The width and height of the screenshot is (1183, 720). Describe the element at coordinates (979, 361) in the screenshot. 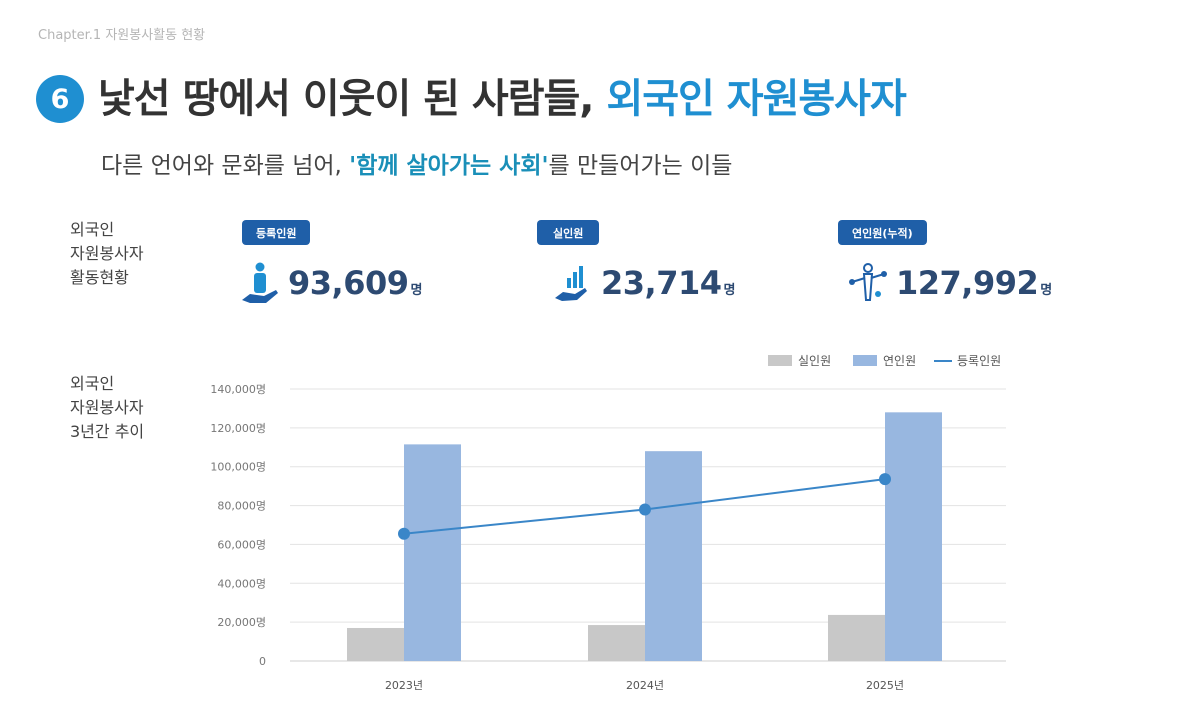

I see `legend-label: 등록인원` at that location.